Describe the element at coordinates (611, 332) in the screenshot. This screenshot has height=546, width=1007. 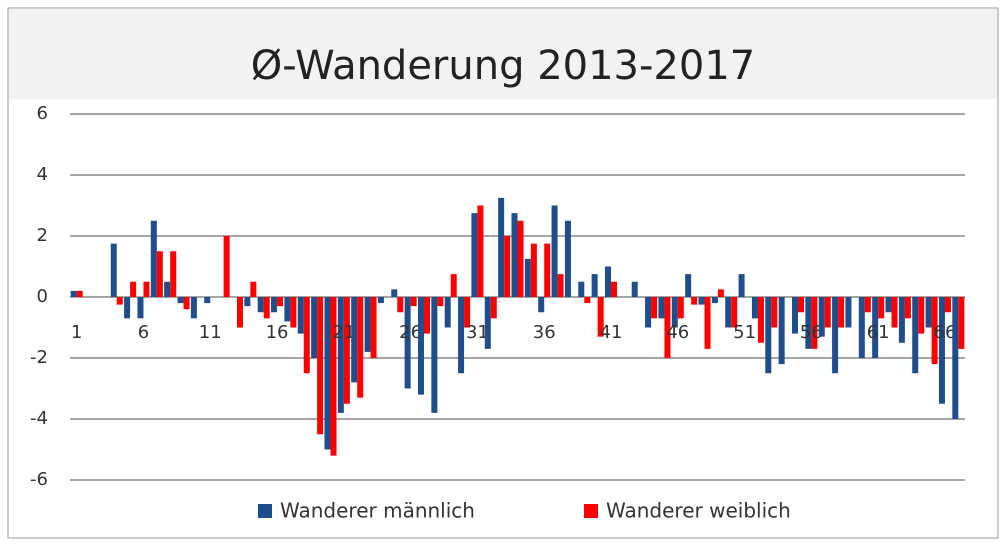
I see `x-tick-label: 41` at that location.